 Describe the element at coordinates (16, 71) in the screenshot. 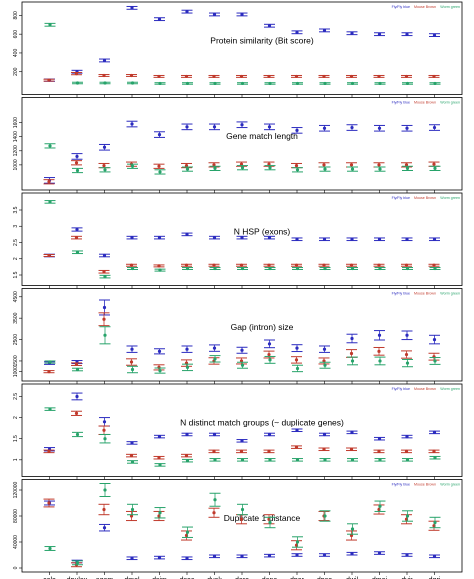

I see `y-tick-label: 200` at that location.